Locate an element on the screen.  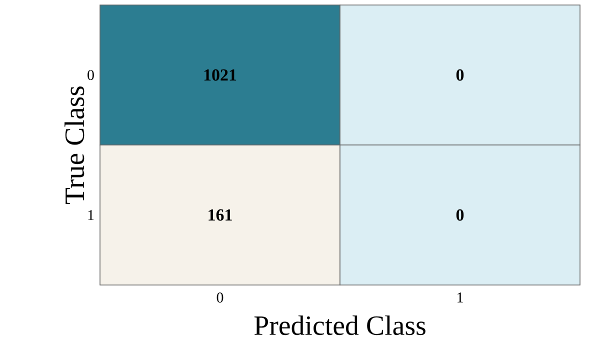
data-label: 1021 is located at coordinates (220, 75).